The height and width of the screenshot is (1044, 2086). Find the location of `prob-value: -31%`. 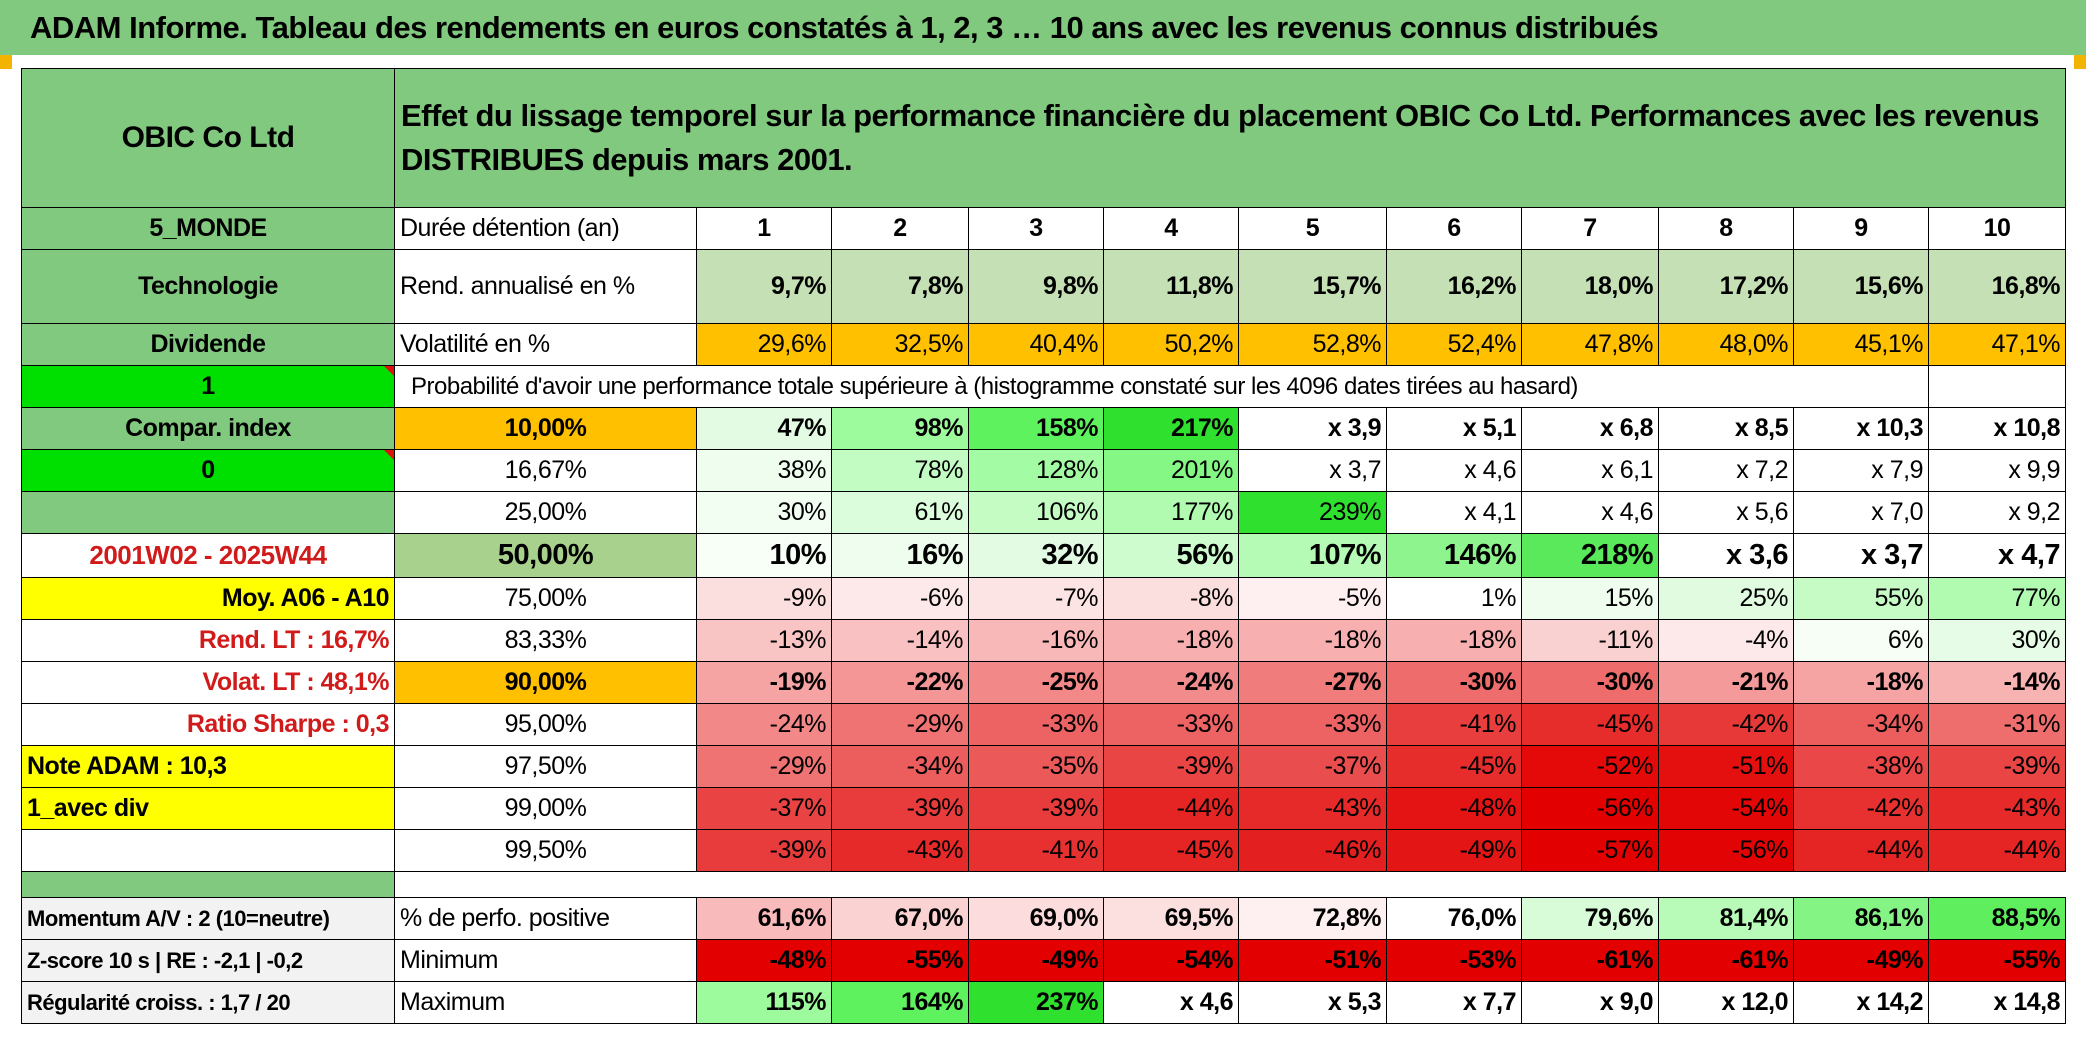

prob-value: -31% is located at coordinates (1997, 724).